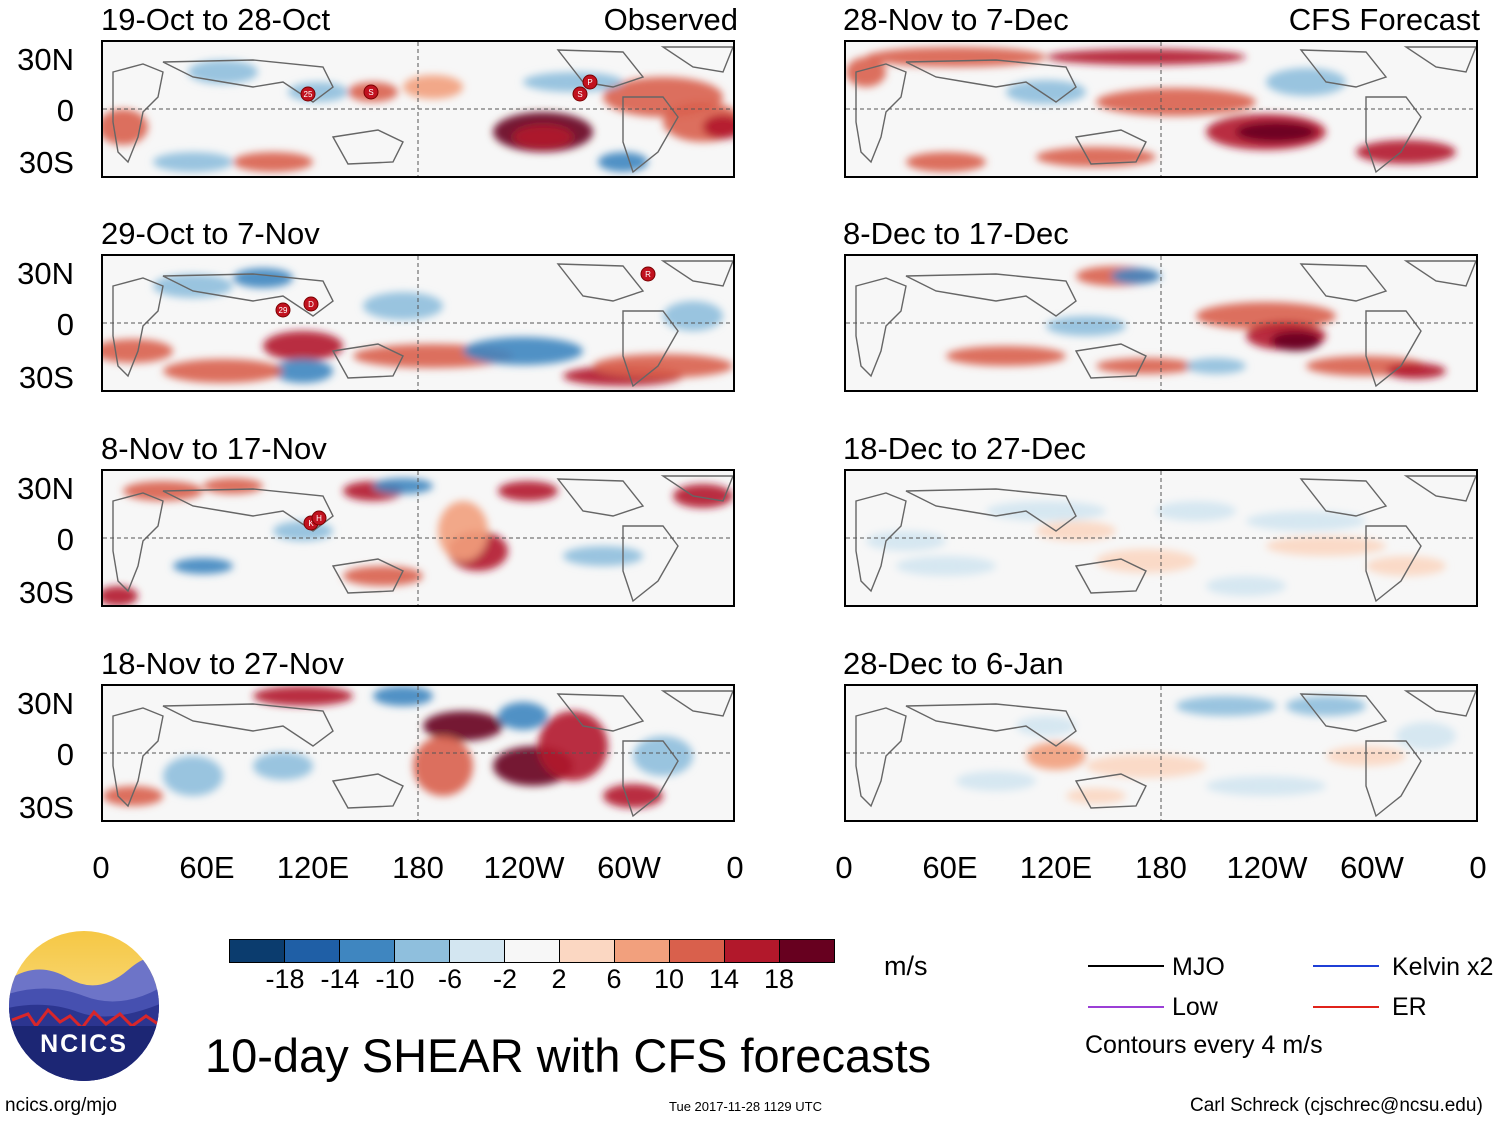 The image size is (1510, 1121). I want to click on colorbar-tick: -18, so click(285, 979).